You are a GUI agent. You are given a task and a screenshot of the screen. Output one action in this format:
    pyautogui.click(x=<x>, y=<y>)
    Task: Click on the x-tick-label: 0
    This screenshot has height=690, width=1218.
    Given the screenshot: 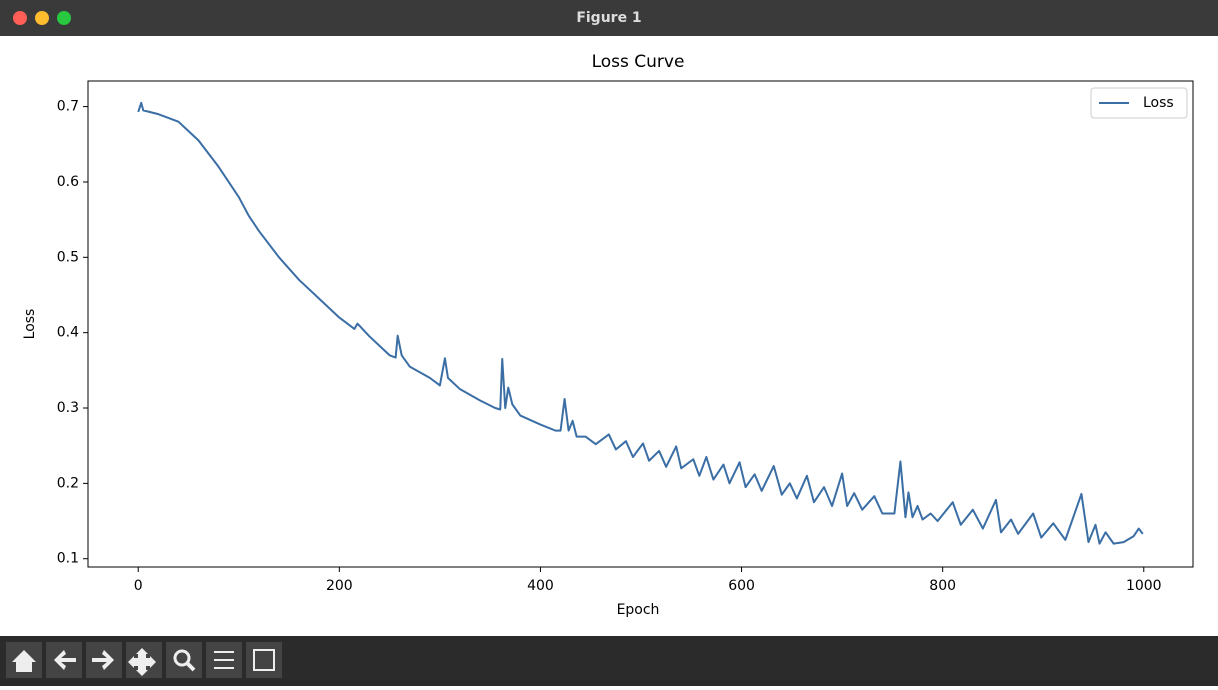 What is the action you would take?
    pyautogui.click(x=138, y=586)
    